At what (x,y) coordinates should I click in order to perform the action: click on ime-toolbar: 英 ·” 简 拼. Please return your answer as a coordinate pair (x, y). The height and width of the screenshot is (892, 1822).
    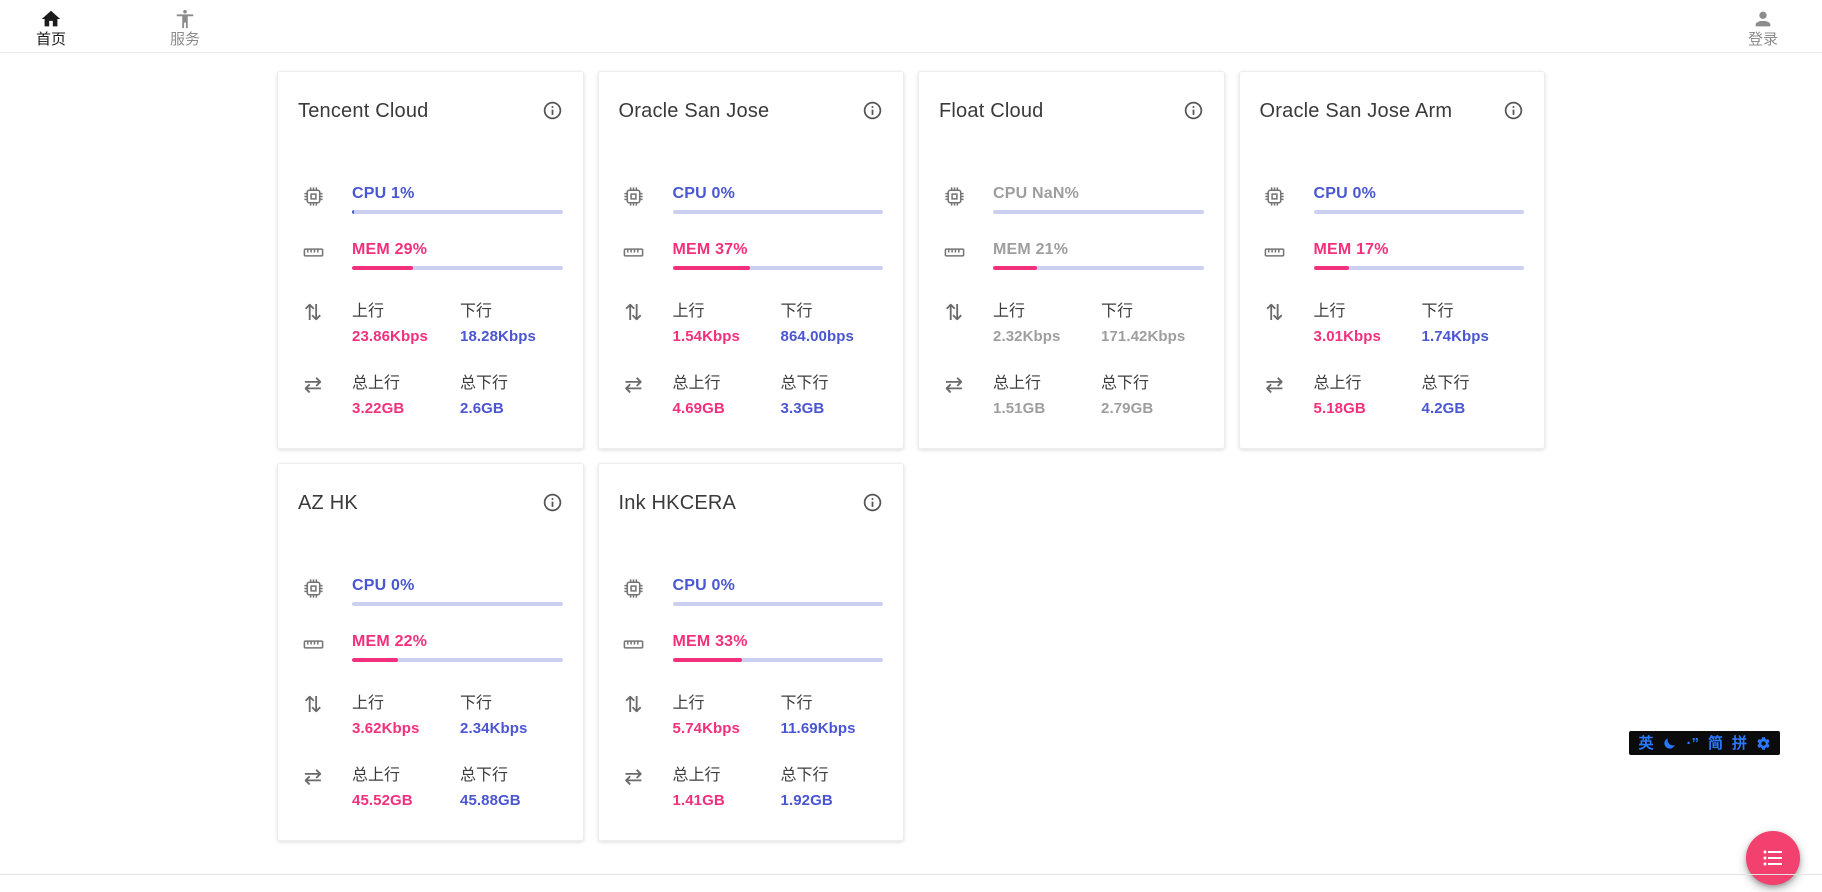
    Looking at the image, I should click on (1704, 743).